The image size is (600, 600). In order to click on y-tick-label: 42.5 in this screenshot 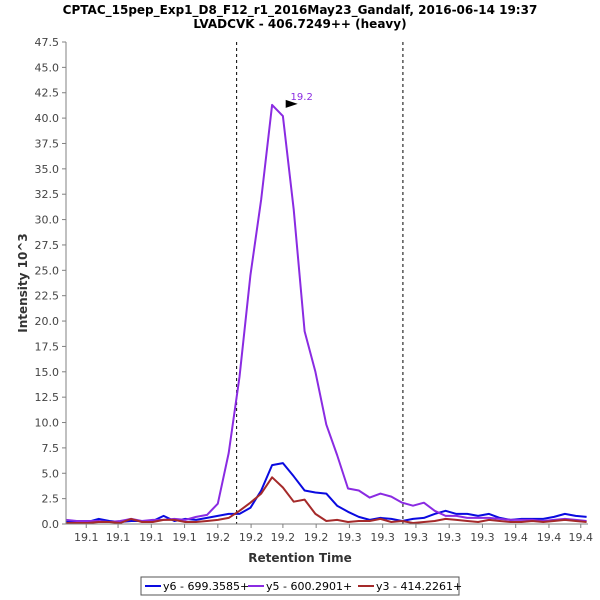, I will do `click(47, 93)`.